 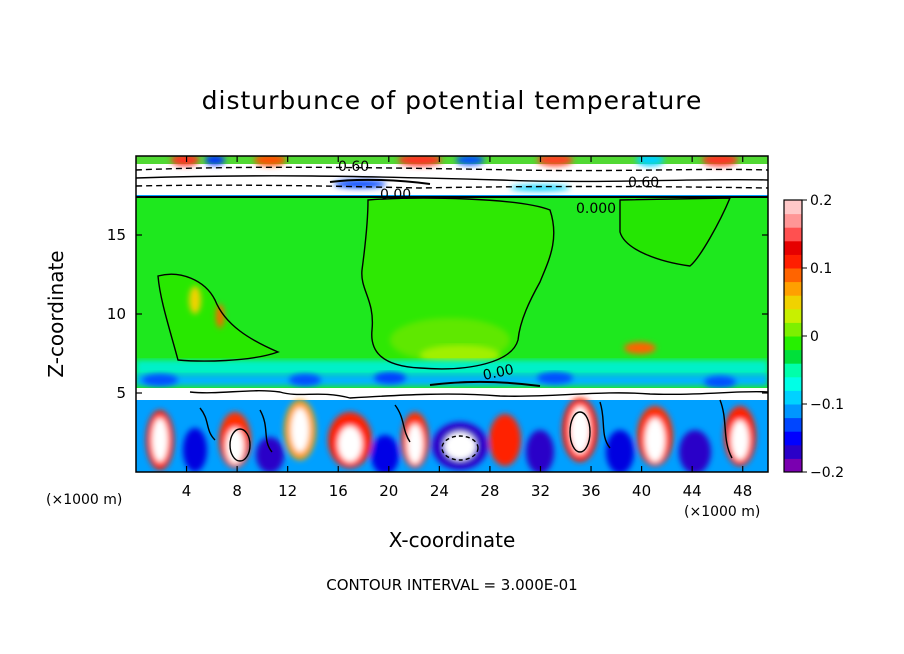 I want to click on x-tick-label: 44, so click(x=692, y=491).